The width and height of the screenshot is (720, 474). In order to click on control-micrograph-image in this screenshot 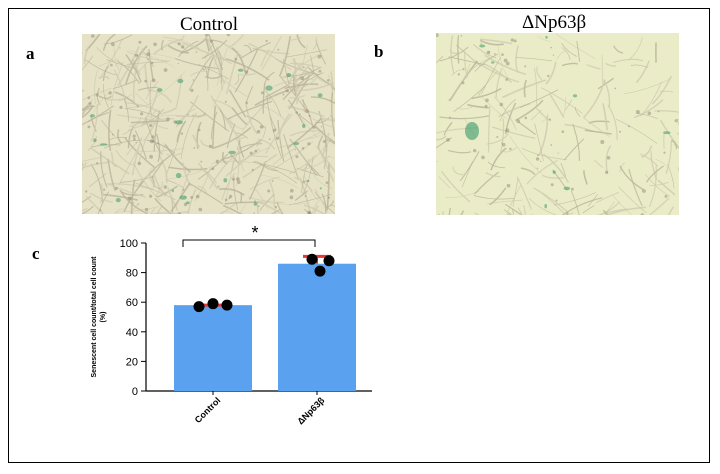, I will do `click(208, 124)`.